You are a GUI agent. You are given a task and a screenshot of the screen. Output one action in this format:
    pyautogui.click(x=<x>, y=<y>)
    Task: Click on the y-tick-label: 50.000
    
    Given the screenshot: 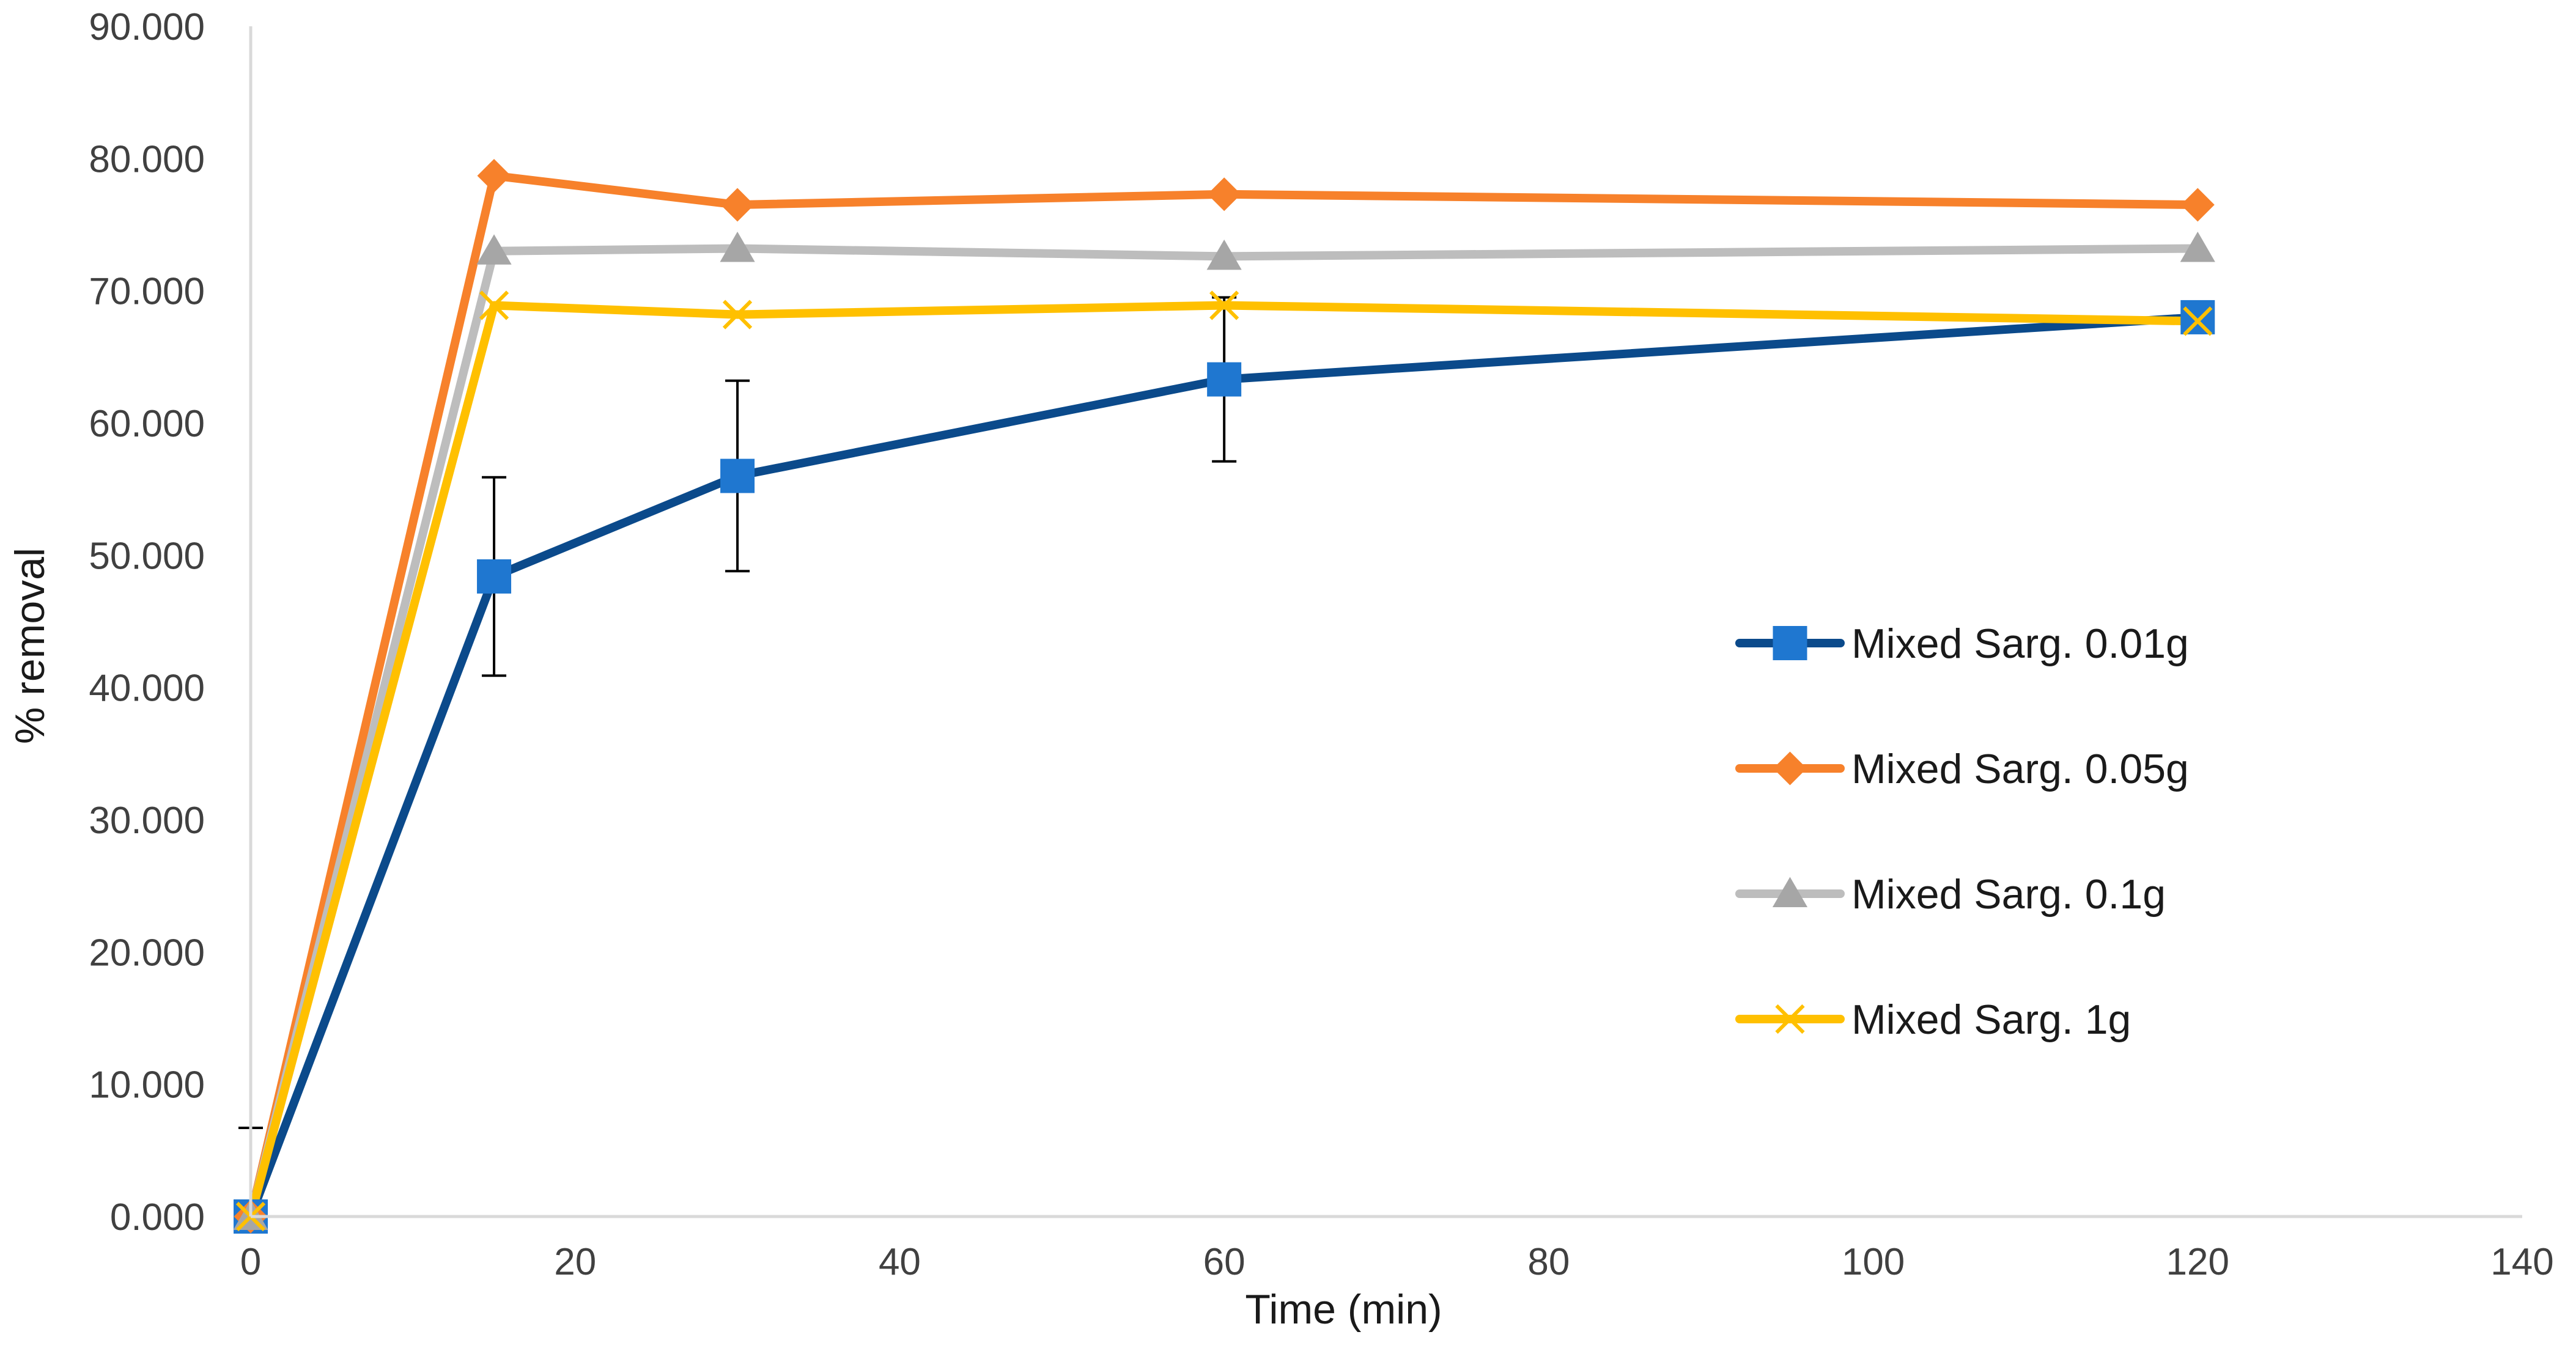 What is the action you would take?
    pyautogui.click(x=147, y=556)
    